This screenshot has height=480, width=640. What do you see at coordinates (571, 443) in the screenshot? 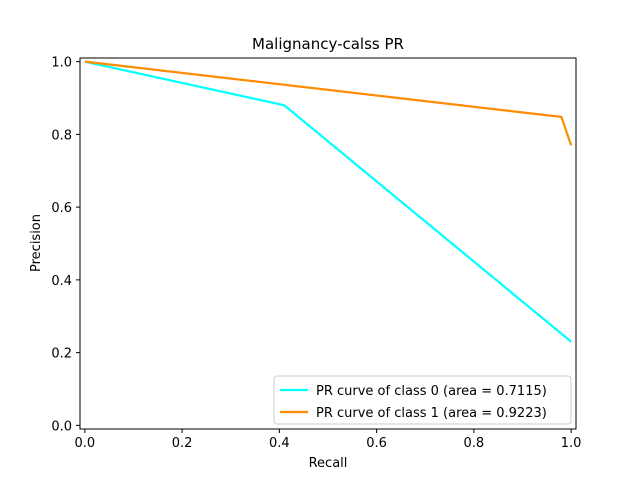
I see `x-tick-label: 1.0` at bounding box center [571, 443].